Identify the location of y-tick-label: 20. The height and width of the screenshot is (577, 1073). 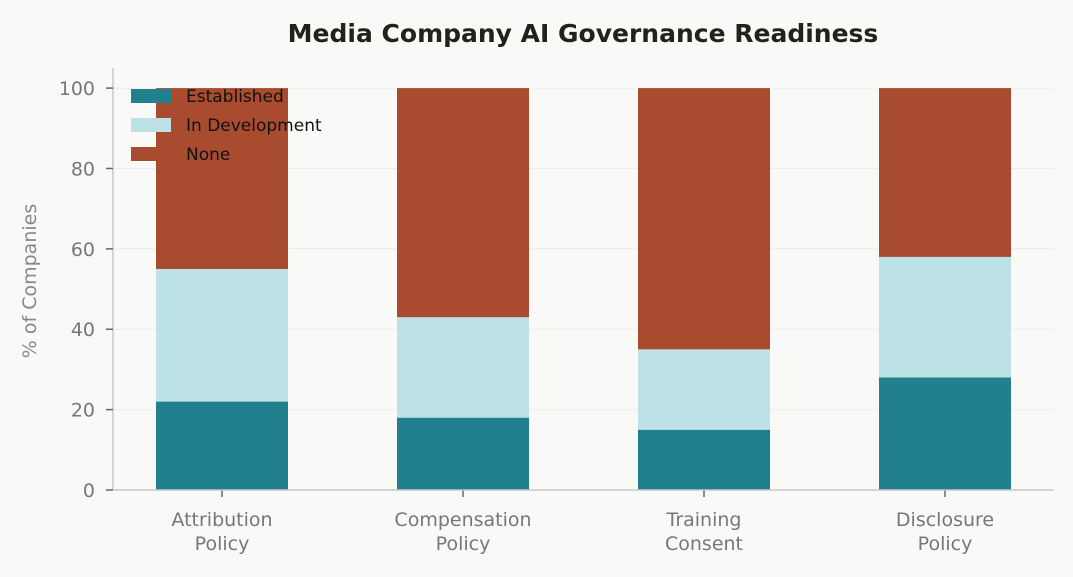
(83, 411).